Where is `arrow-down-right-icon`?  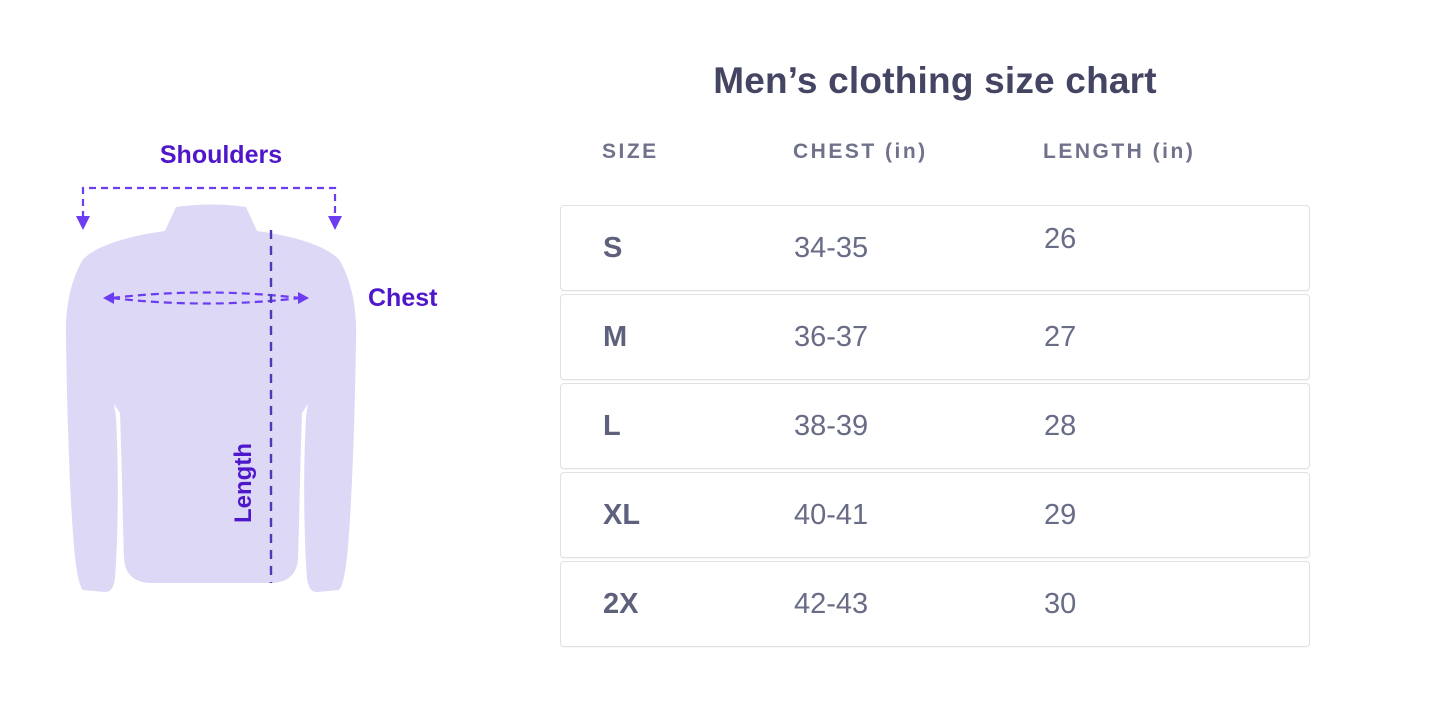
arrow-down-right-icon is located at coordinates (335, 223).